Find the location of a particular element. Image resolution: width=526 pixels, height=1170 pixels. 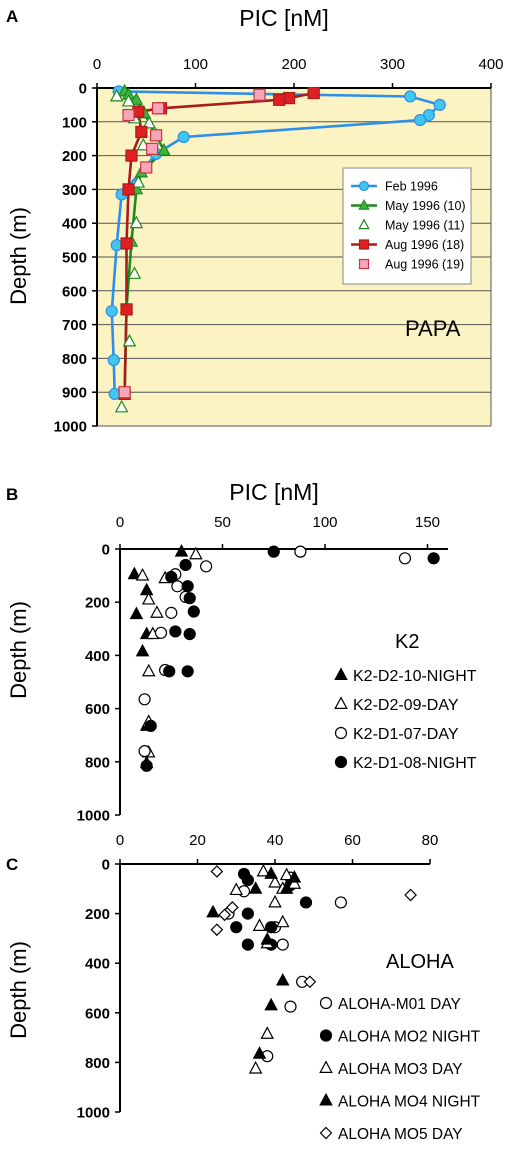

x-tick-label-B-1: 50 is located at coordinates (222, 522).